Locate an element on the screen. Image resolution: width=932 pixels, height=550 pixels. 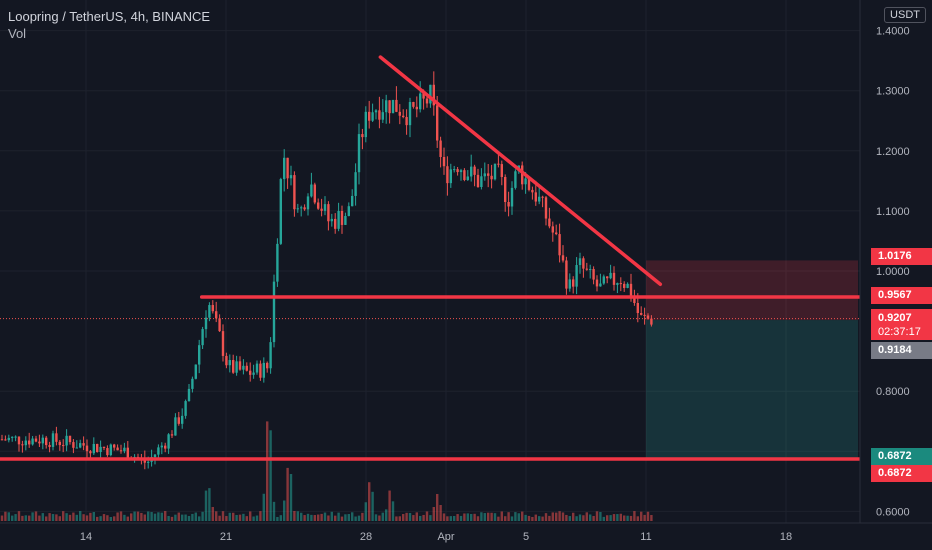
currency-button: USDT is located at coordinates (905, 15).